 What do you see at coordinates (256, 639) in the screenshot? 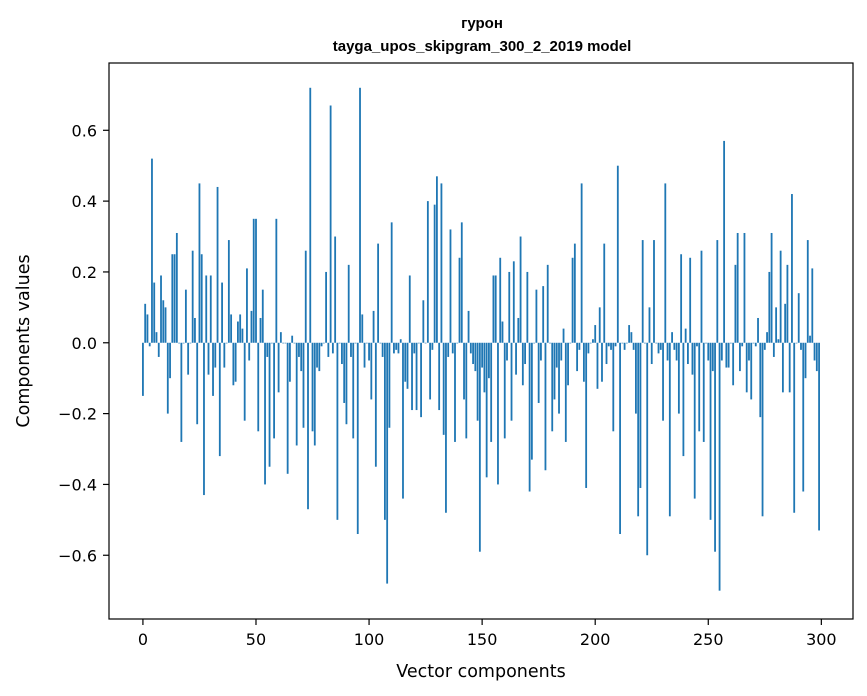
I see `x-tick-label: 50` at bounding box center [256, 639].